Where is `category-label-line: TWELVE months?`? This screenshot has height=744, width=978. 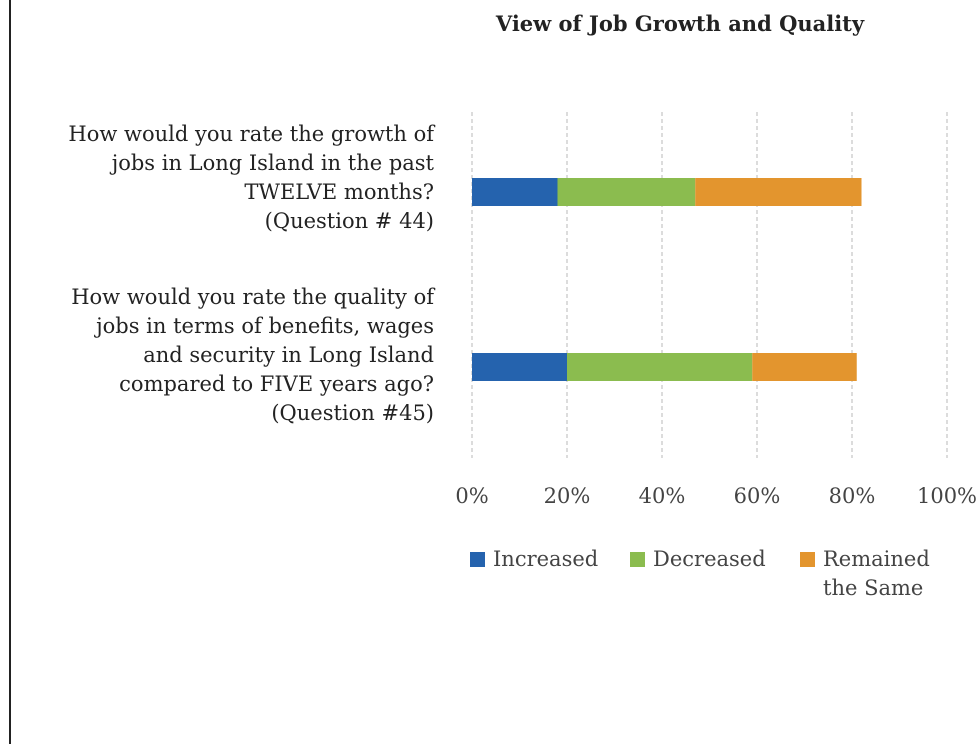 category-label-line: TWELVE months? is located at coordinates (339, 192).